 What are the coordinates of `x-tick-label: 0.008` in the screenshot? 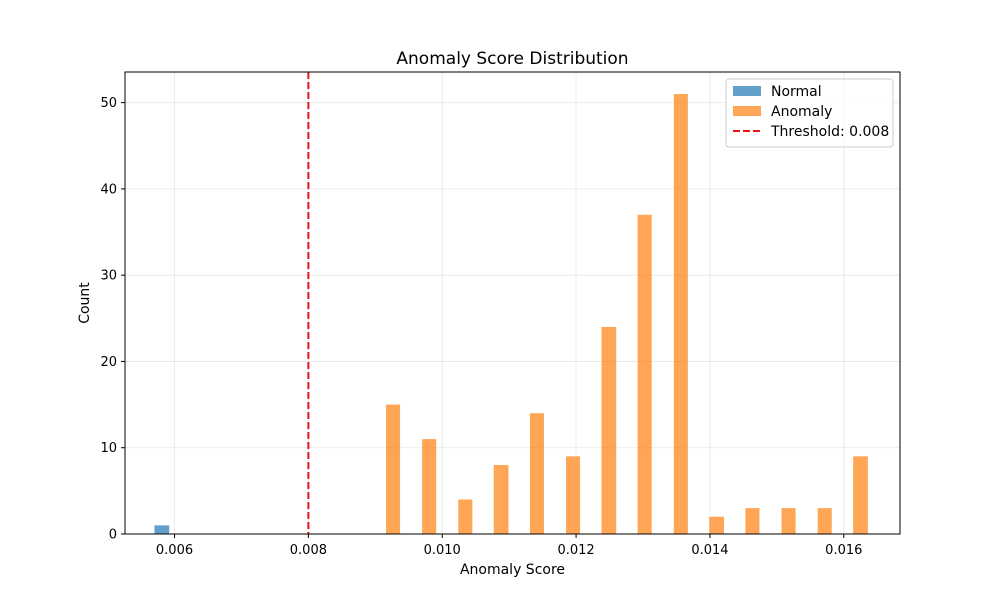 It's located at (308, 550).